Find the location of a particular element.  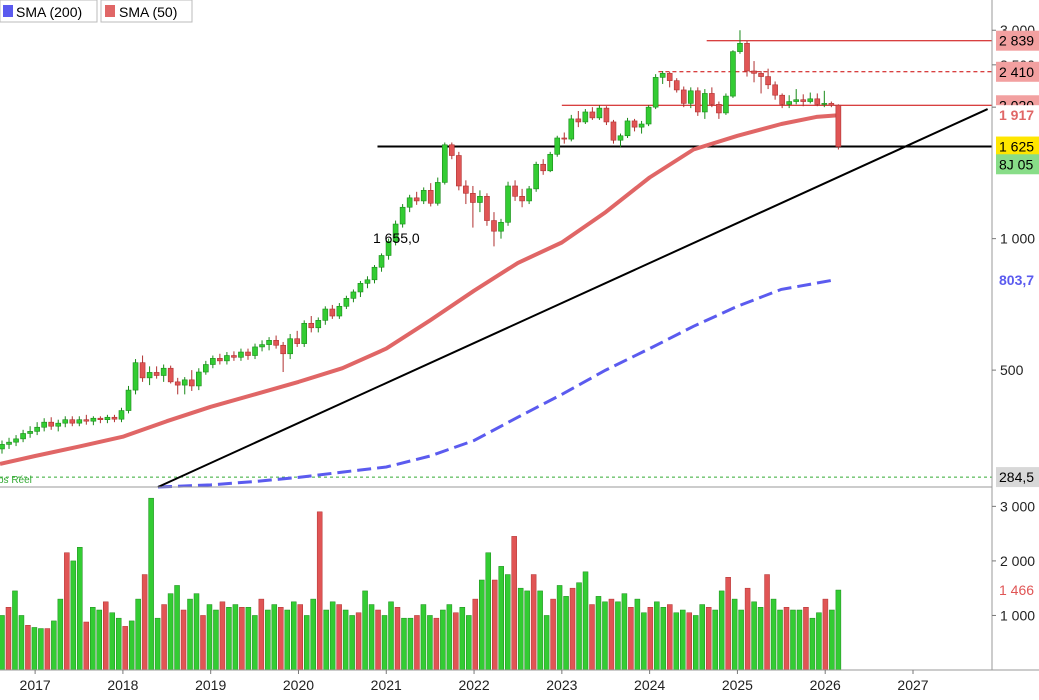

price-tag-label: 2 839 is located at coordinates (1016, 41).